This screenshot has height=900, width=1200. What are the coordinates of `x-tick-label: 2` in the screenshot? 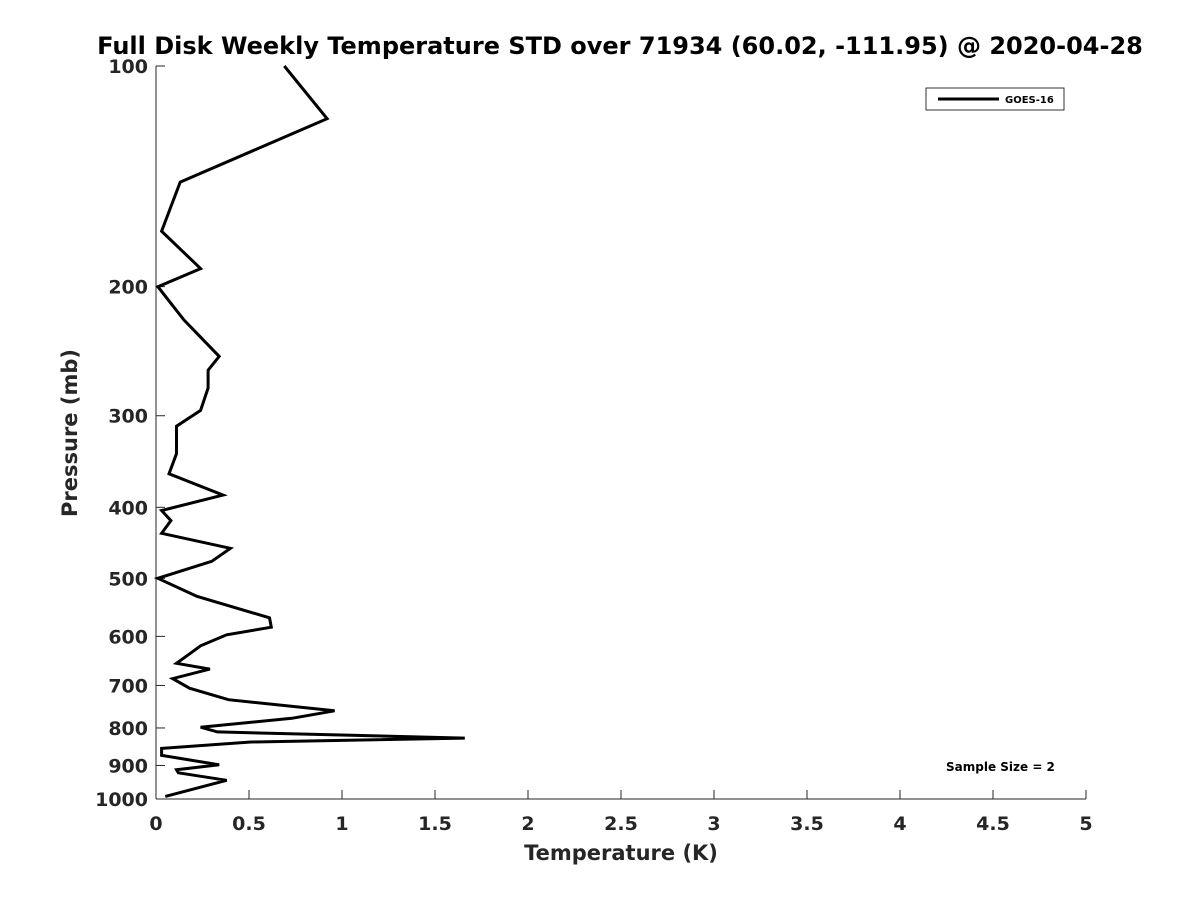 It's located at (527, 824).